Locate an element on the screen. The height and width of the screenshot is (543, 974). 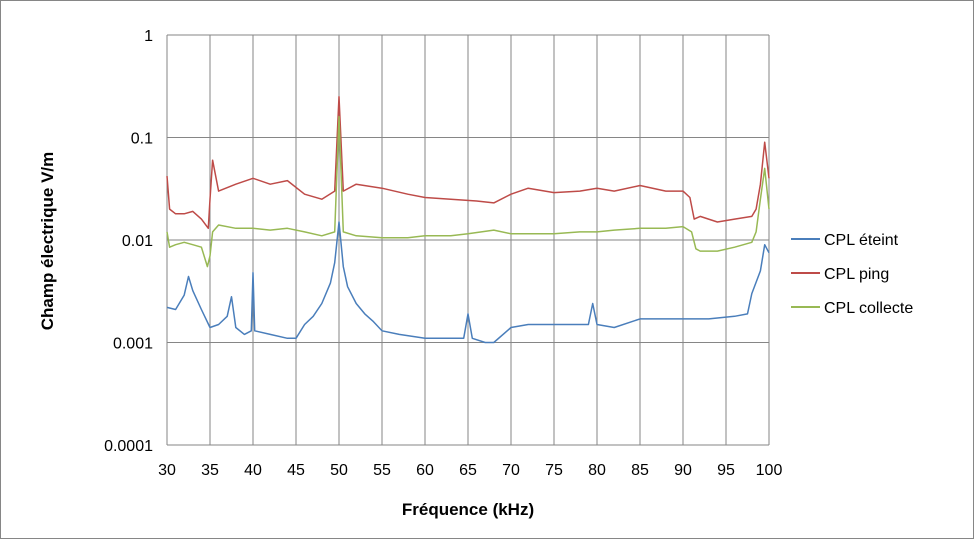
legend-label: CPL éteint is located at coordinates (861, 240).